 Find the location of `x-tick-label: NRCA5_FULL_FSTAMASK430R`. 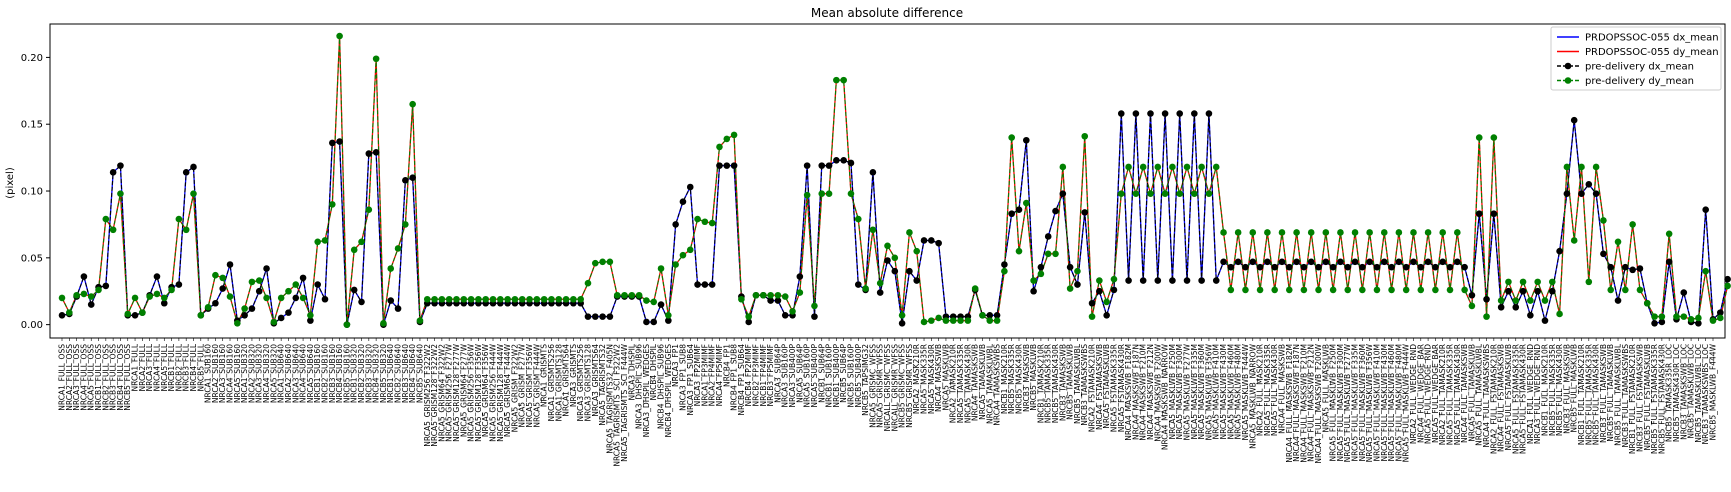

x-tick-label: NRCA5_FULL_FSTAMASK430R is located at coordinates (1523, 399).